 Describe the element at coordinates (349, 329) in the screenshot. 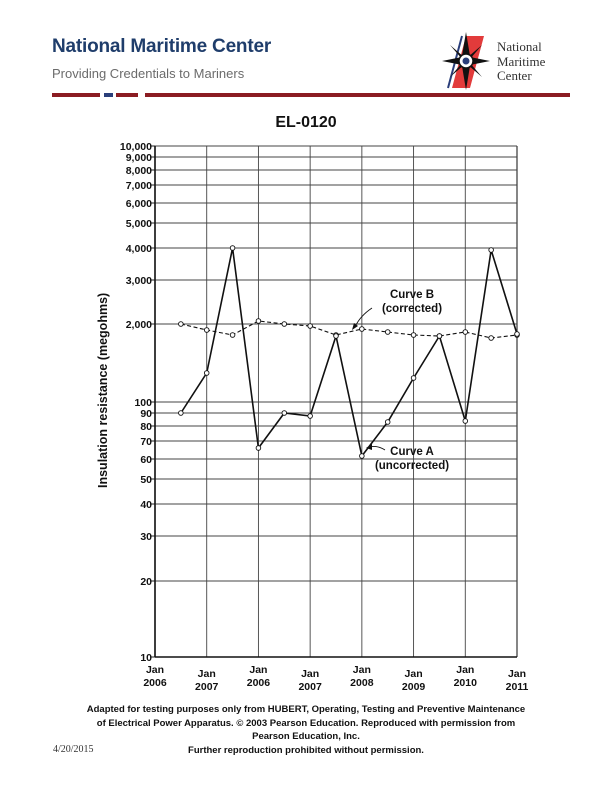

I see `curve-b-line` at that location.